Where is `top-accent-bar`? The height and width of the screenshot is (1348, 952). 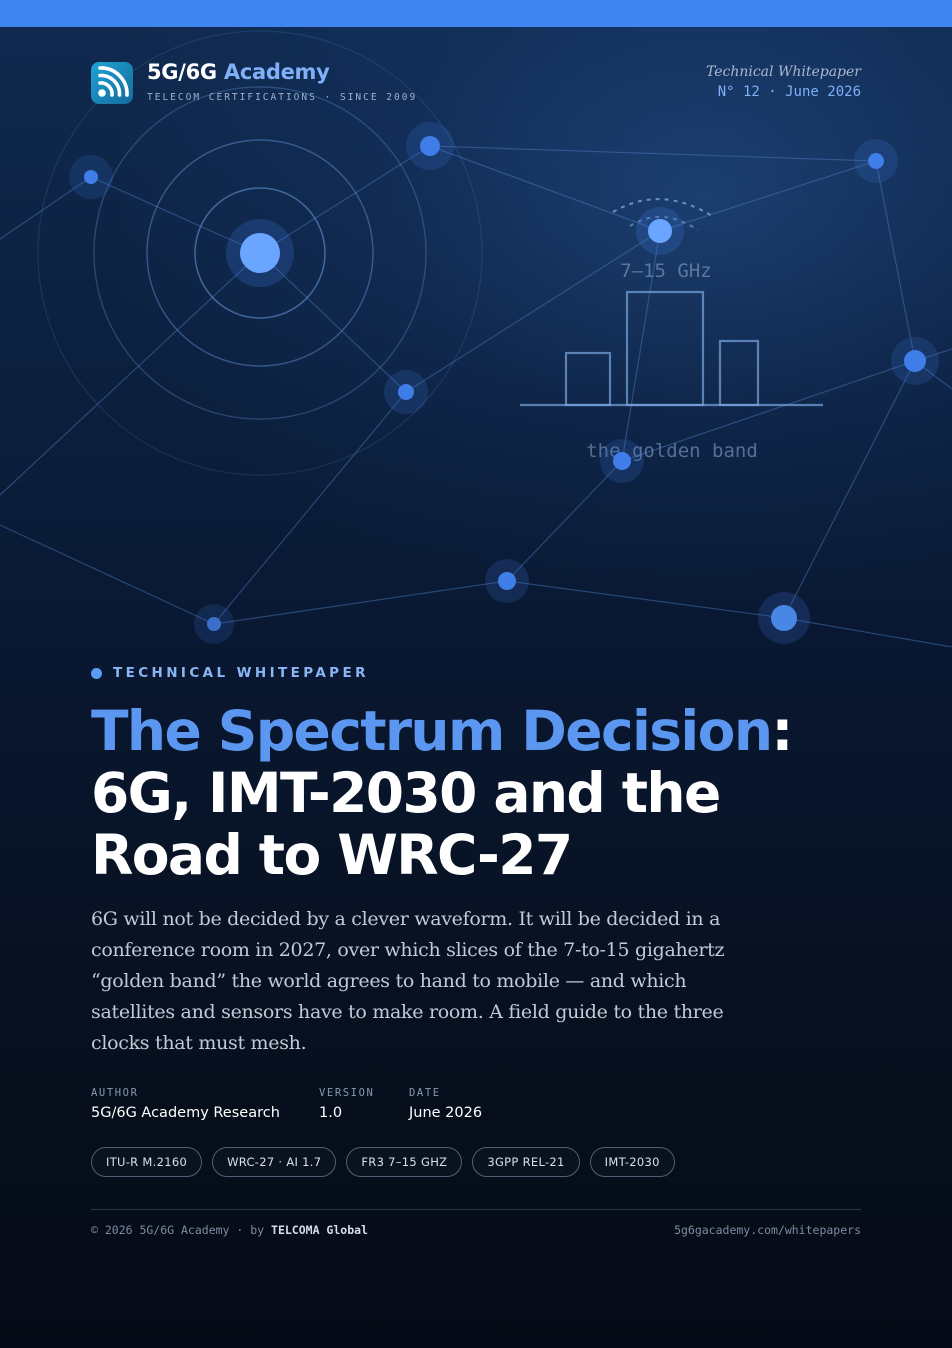
top-accent-bar is located at coordinates (476, 13).